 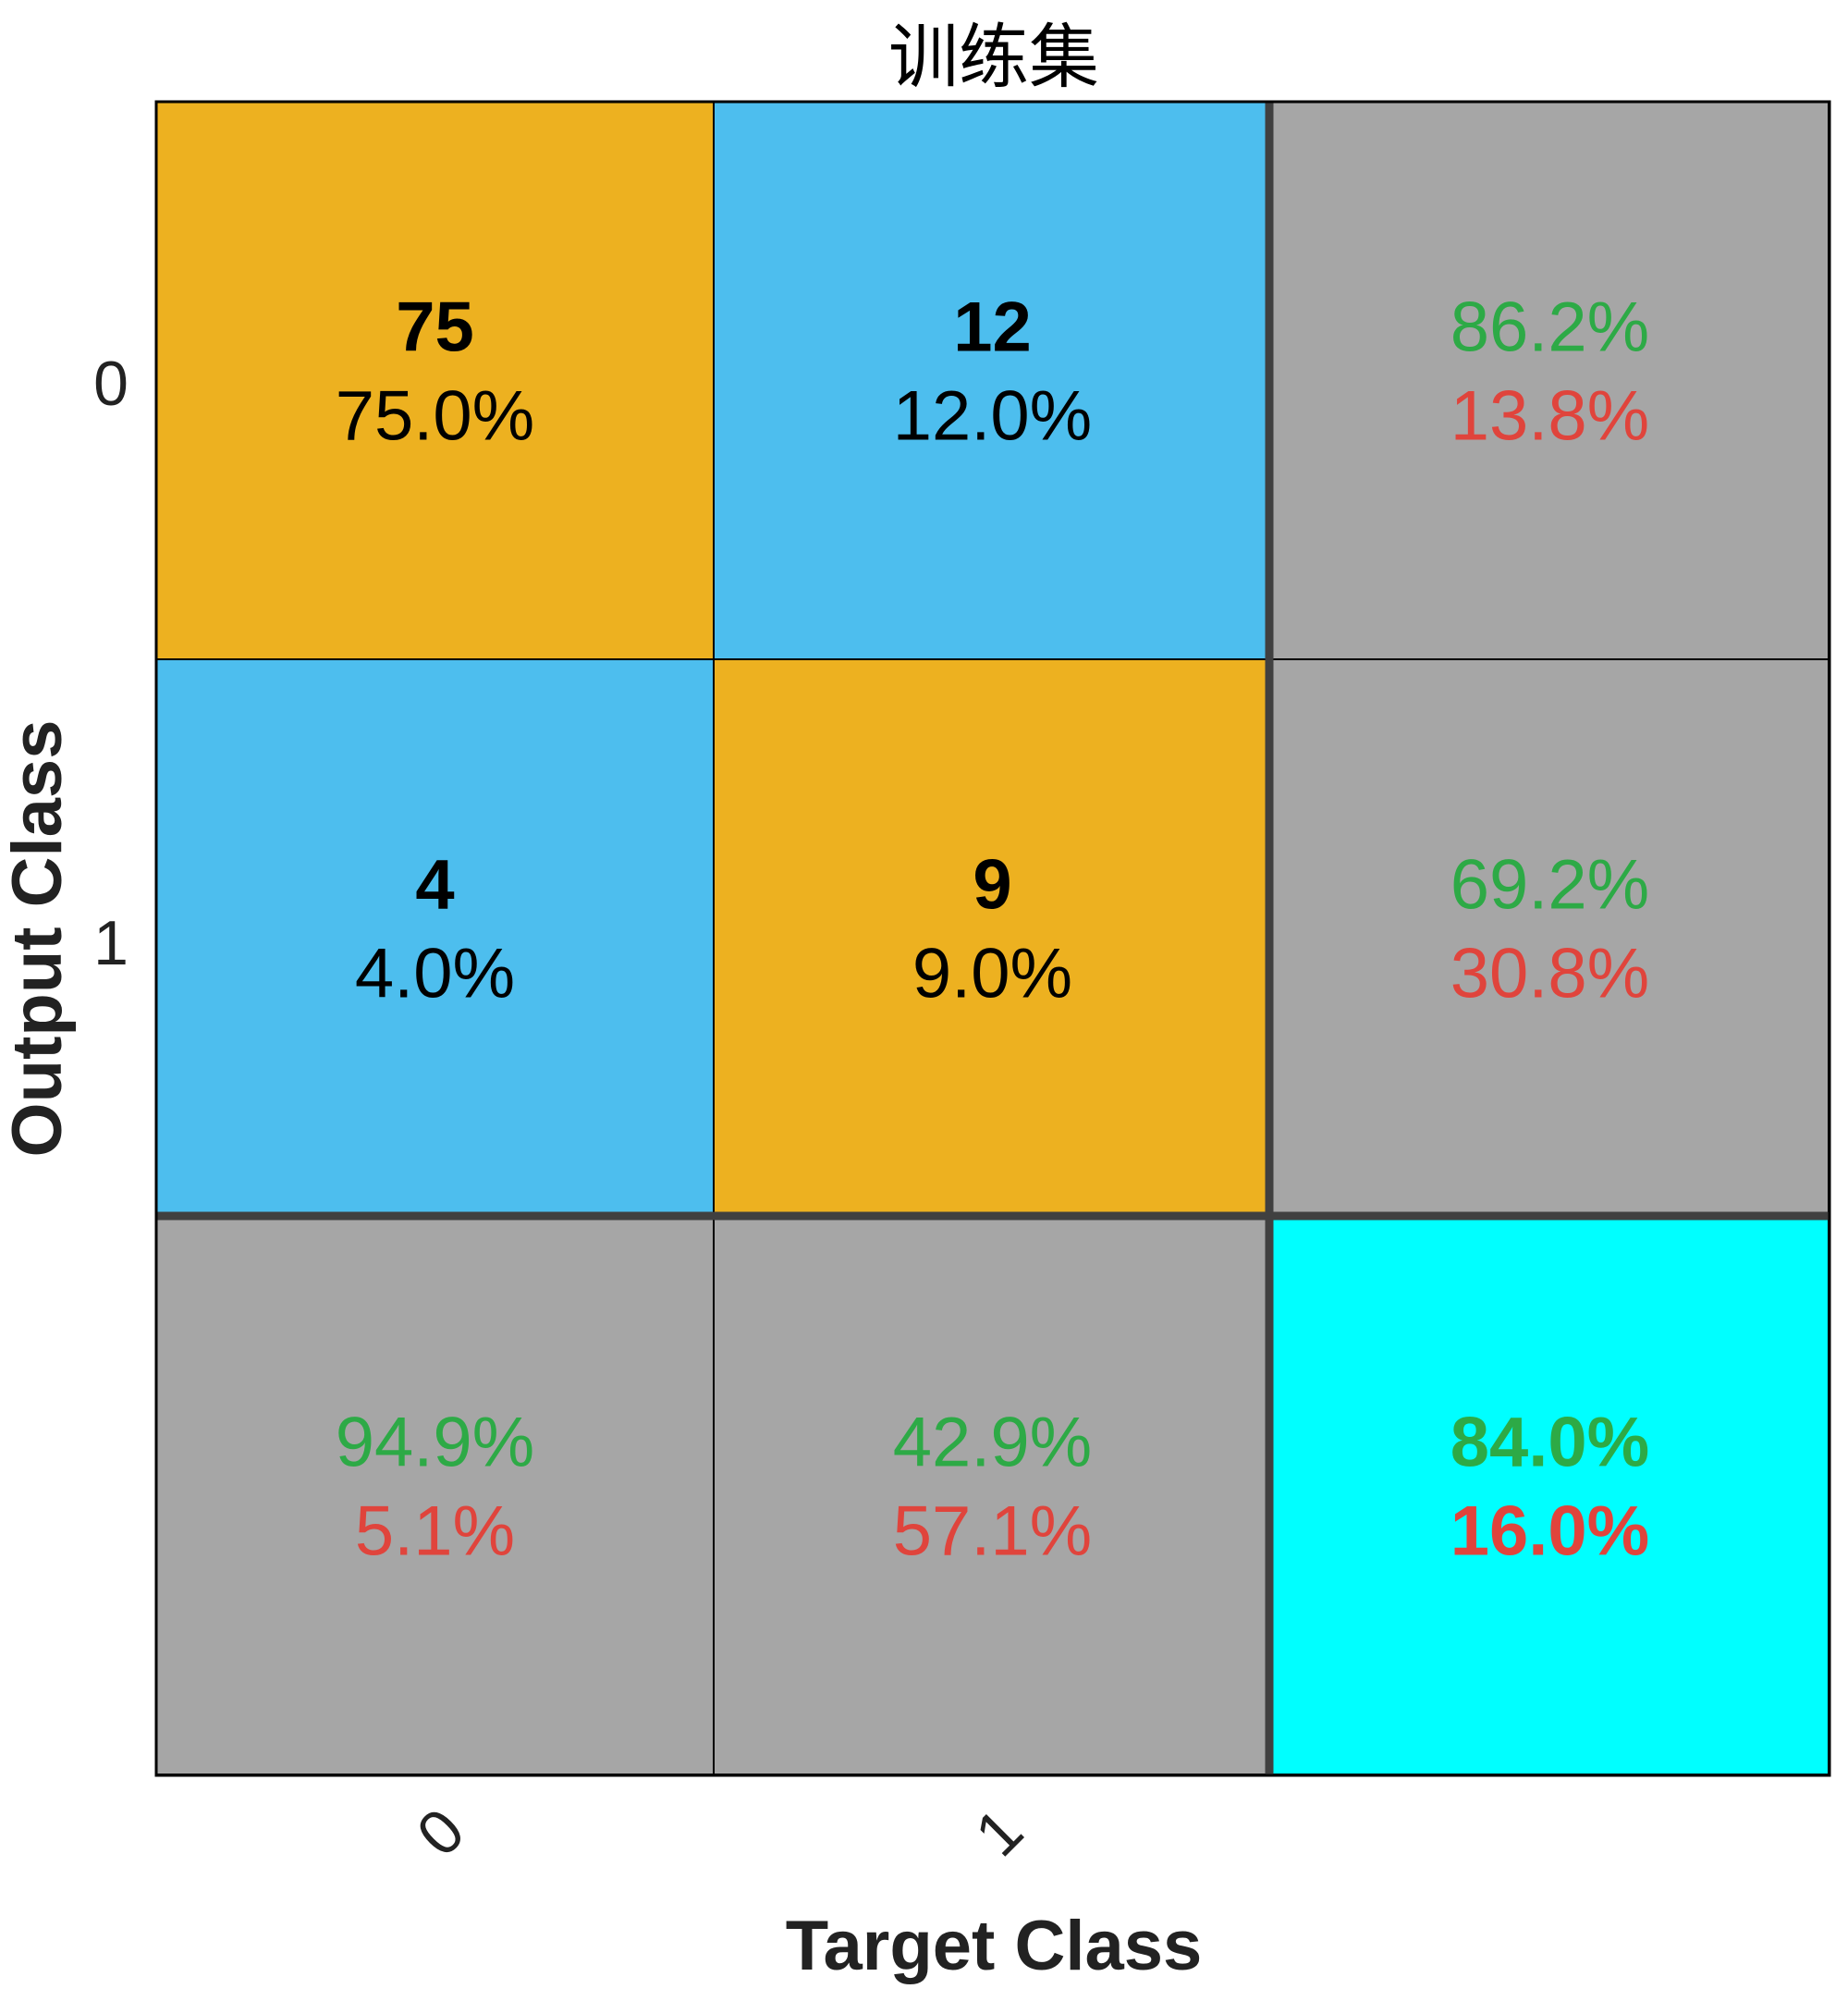 What do you see at coordinates (992, 885) in the screenshot?
I see `cell-count-1-1: 9` at bounding box center [992, 885].